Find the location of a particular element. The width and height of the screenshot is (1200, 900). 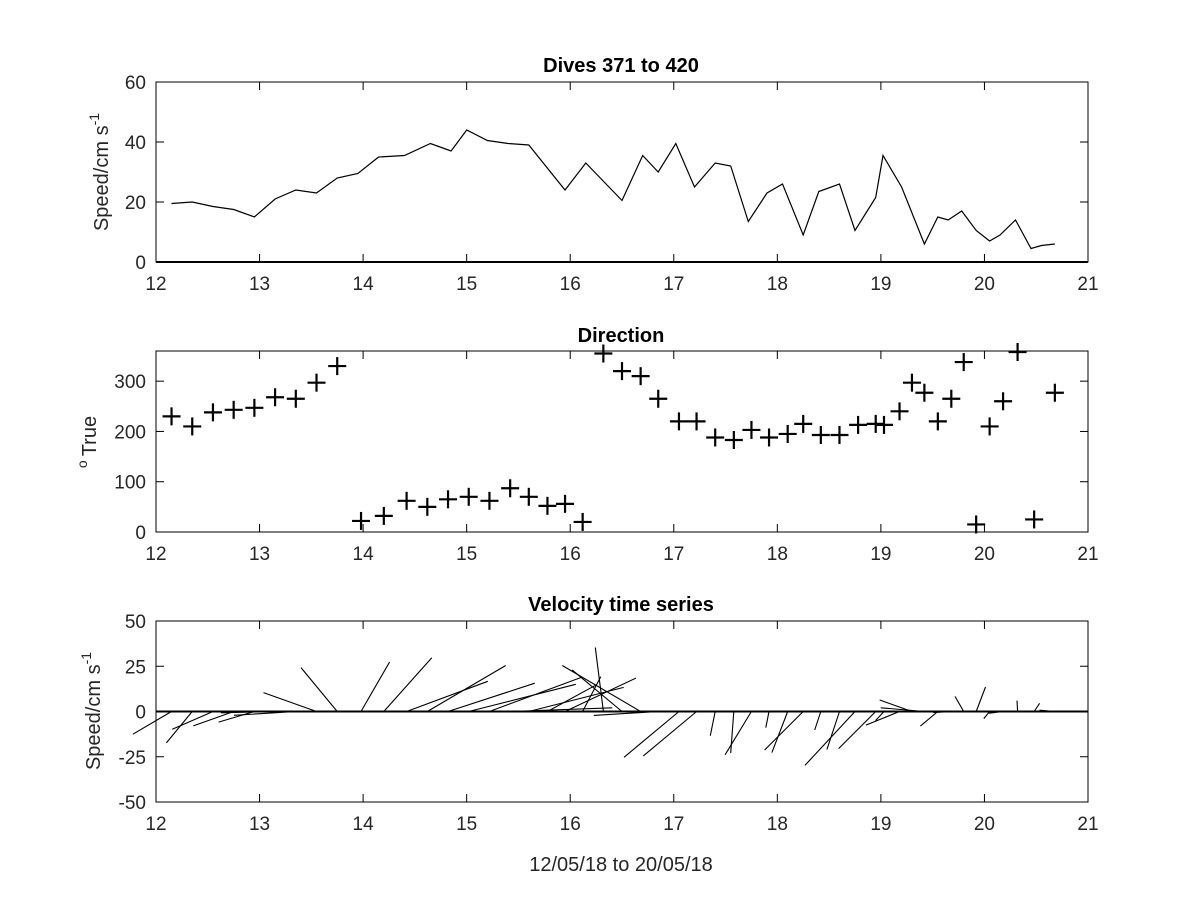

speed-series-line is located at coordinates (613, 189).